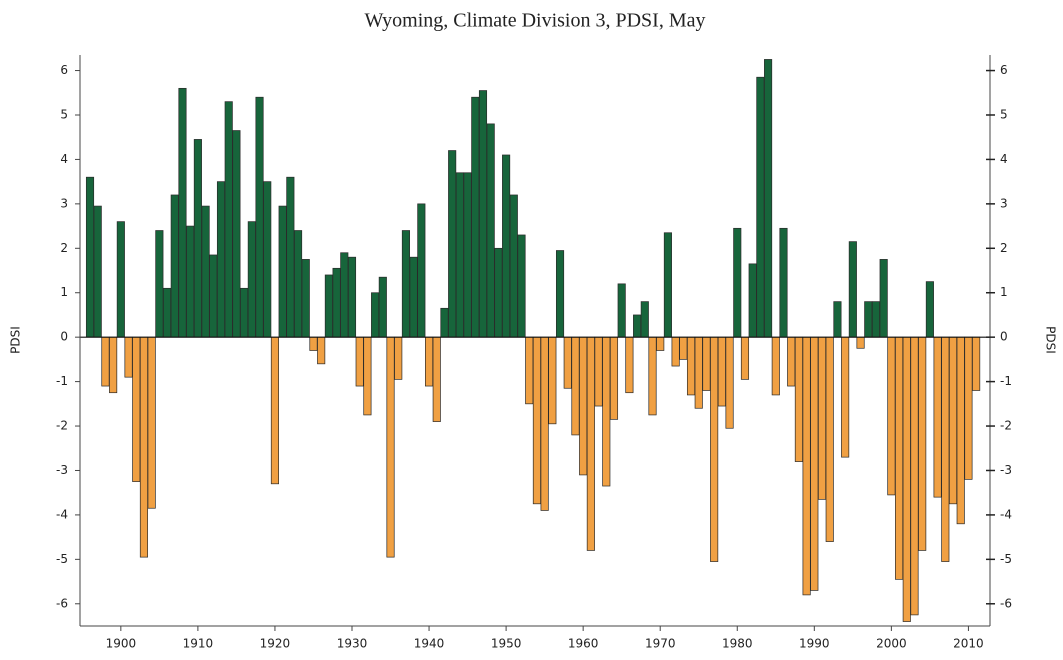 This screenshot has height=660, width=1063. I want to click on y2-tick-label: -1, so click(1006, 381).